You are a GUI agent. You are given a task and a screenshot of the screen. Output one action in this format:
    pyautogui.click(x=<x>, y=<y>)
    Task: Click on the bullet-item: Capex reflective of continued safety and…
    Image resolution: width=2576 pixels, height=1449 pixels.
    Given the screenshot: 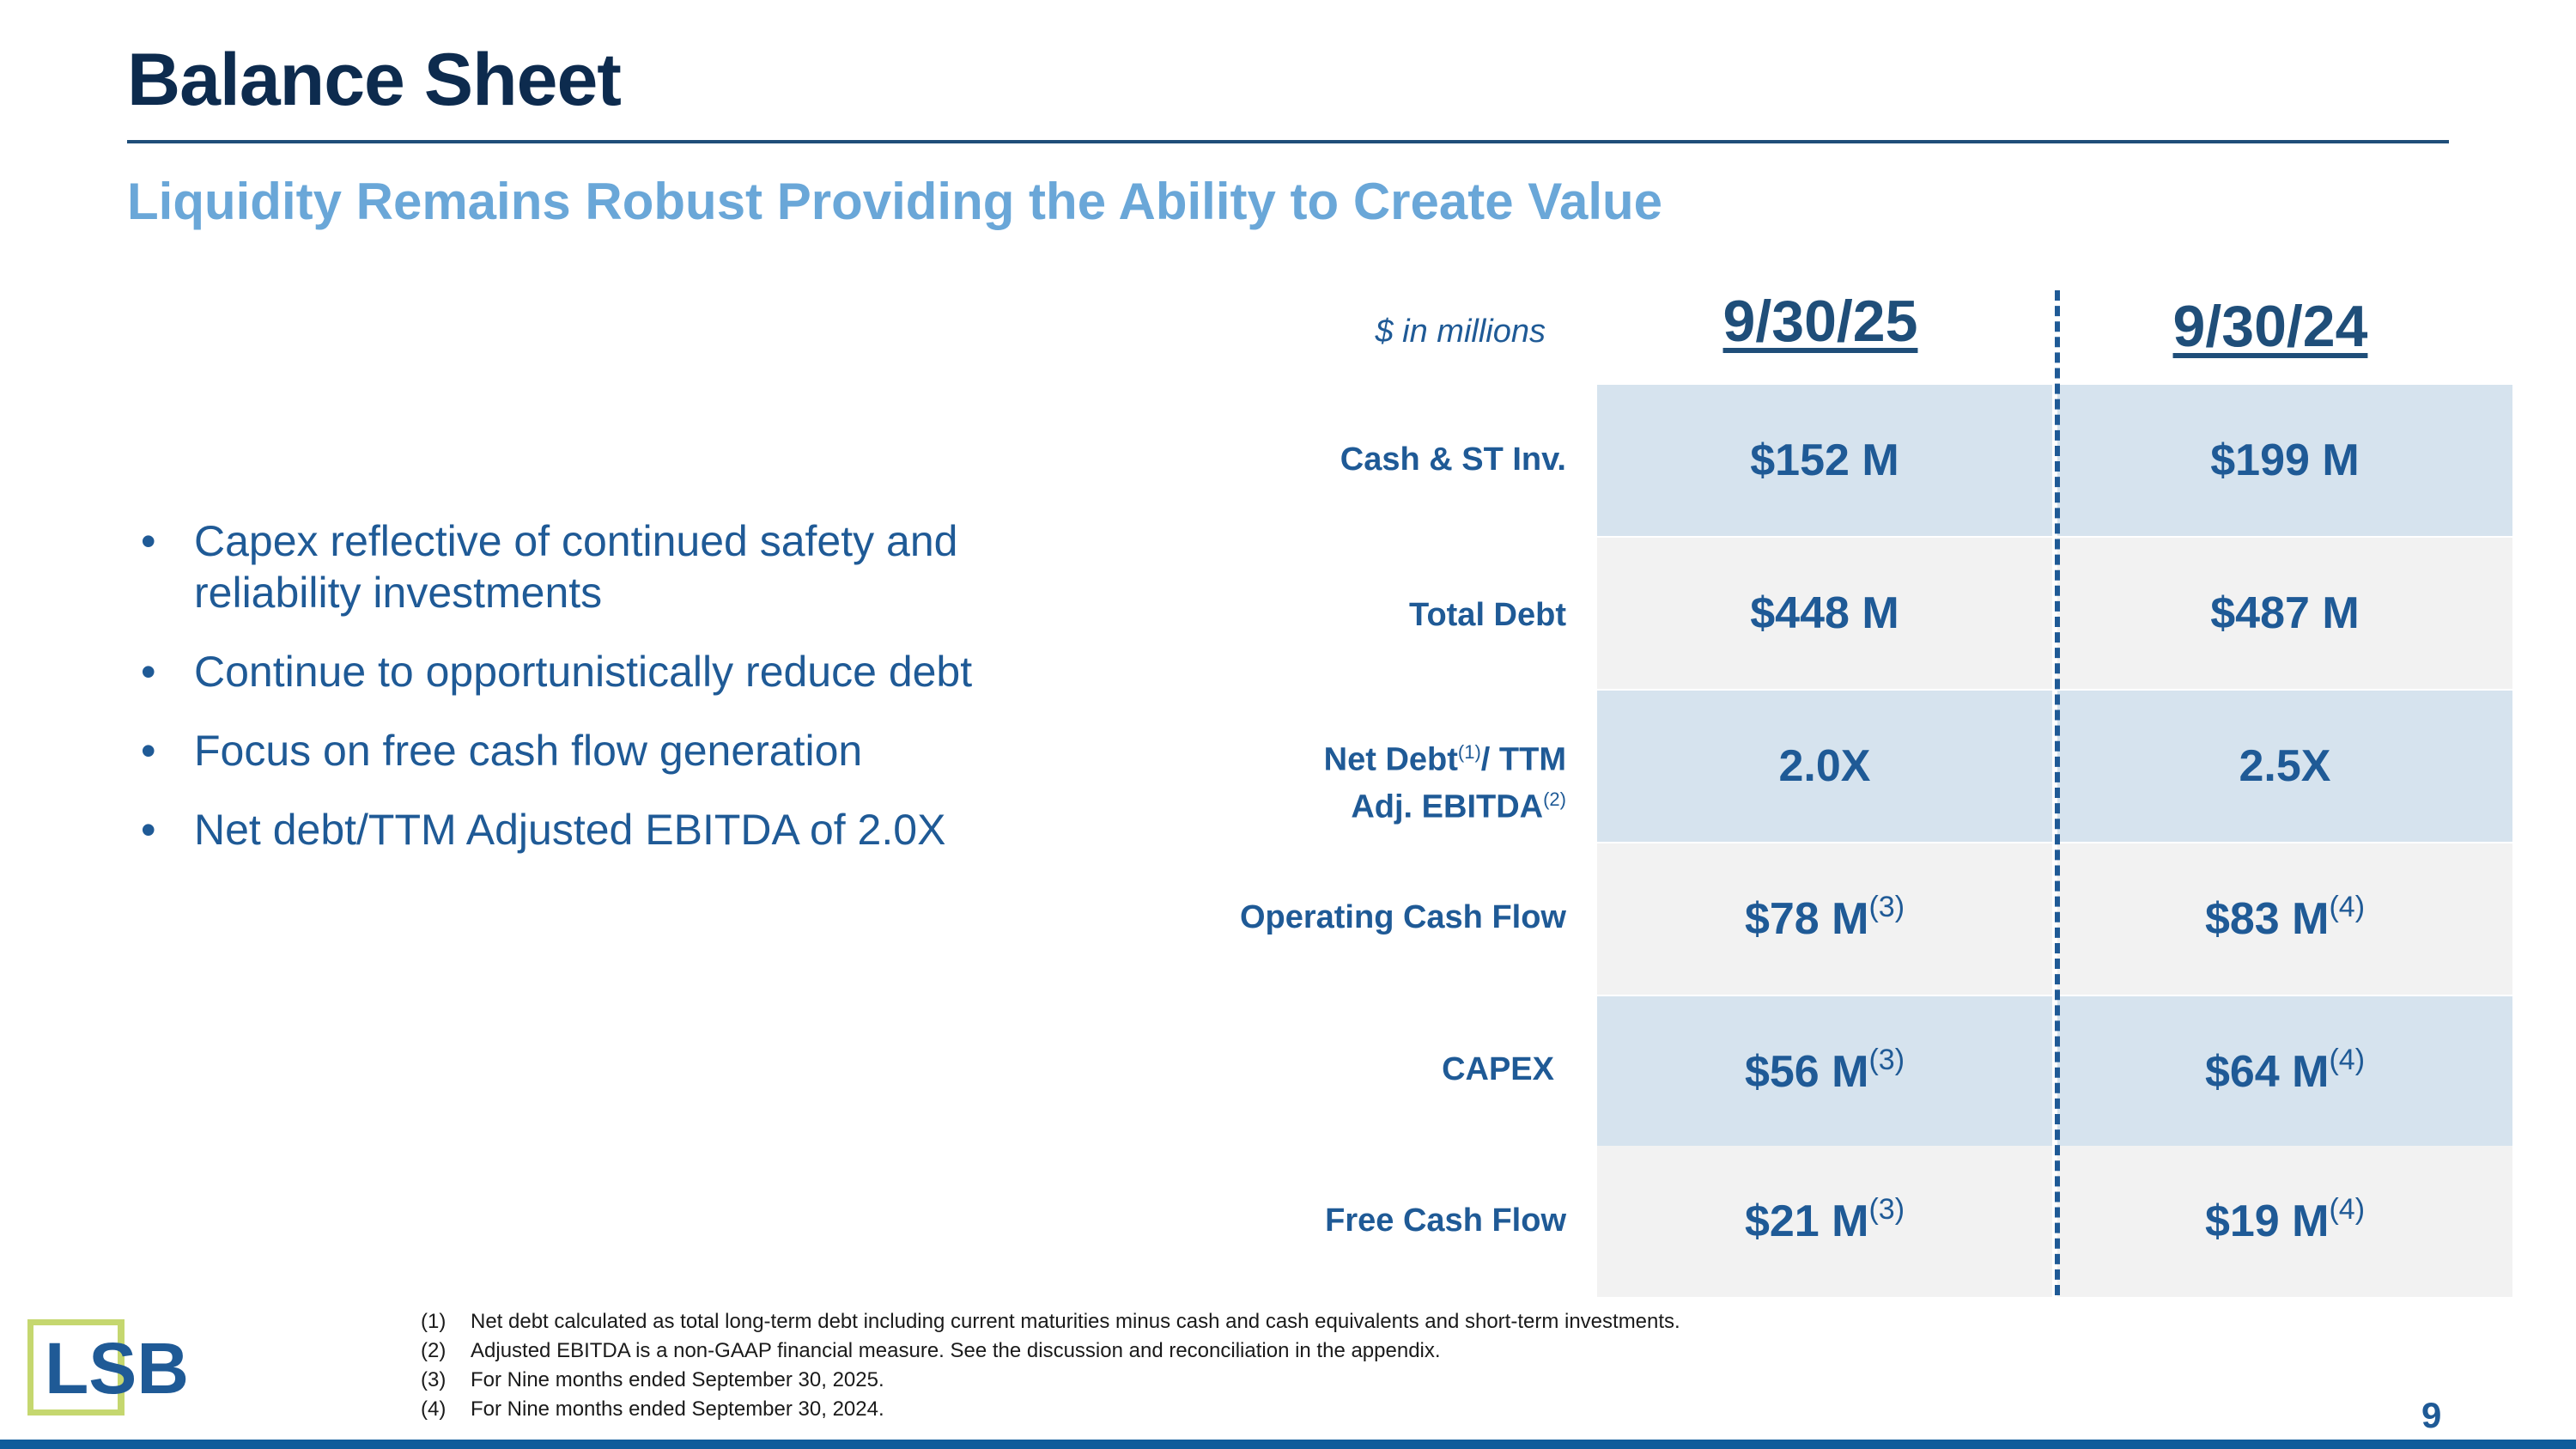 What is the action you would take?
    pyautogui.click(x=635, y=566)
    